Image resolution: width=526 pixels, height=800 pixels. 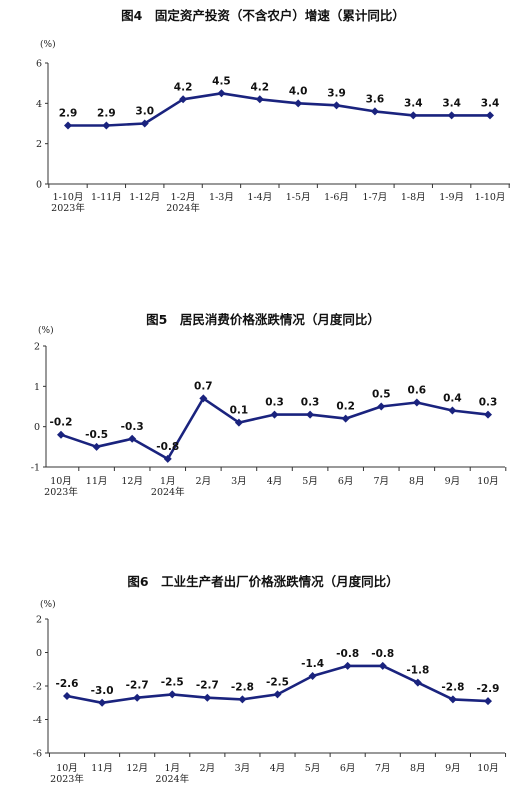 What do you see at coordinates (375, 197) in the screenshot?
I see `x-tick-label: 1-7月` at bounding box center [375, 197].